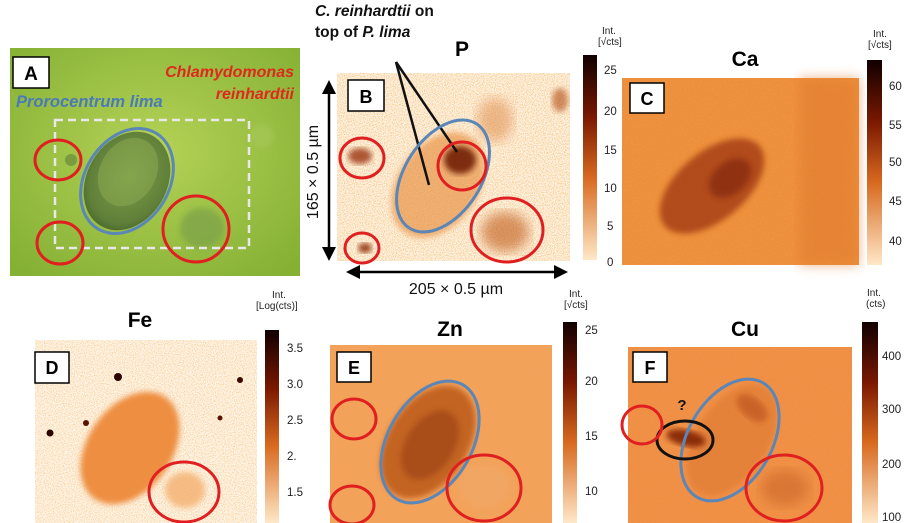  I want to click on element-title: Ca, so click(745, 59).